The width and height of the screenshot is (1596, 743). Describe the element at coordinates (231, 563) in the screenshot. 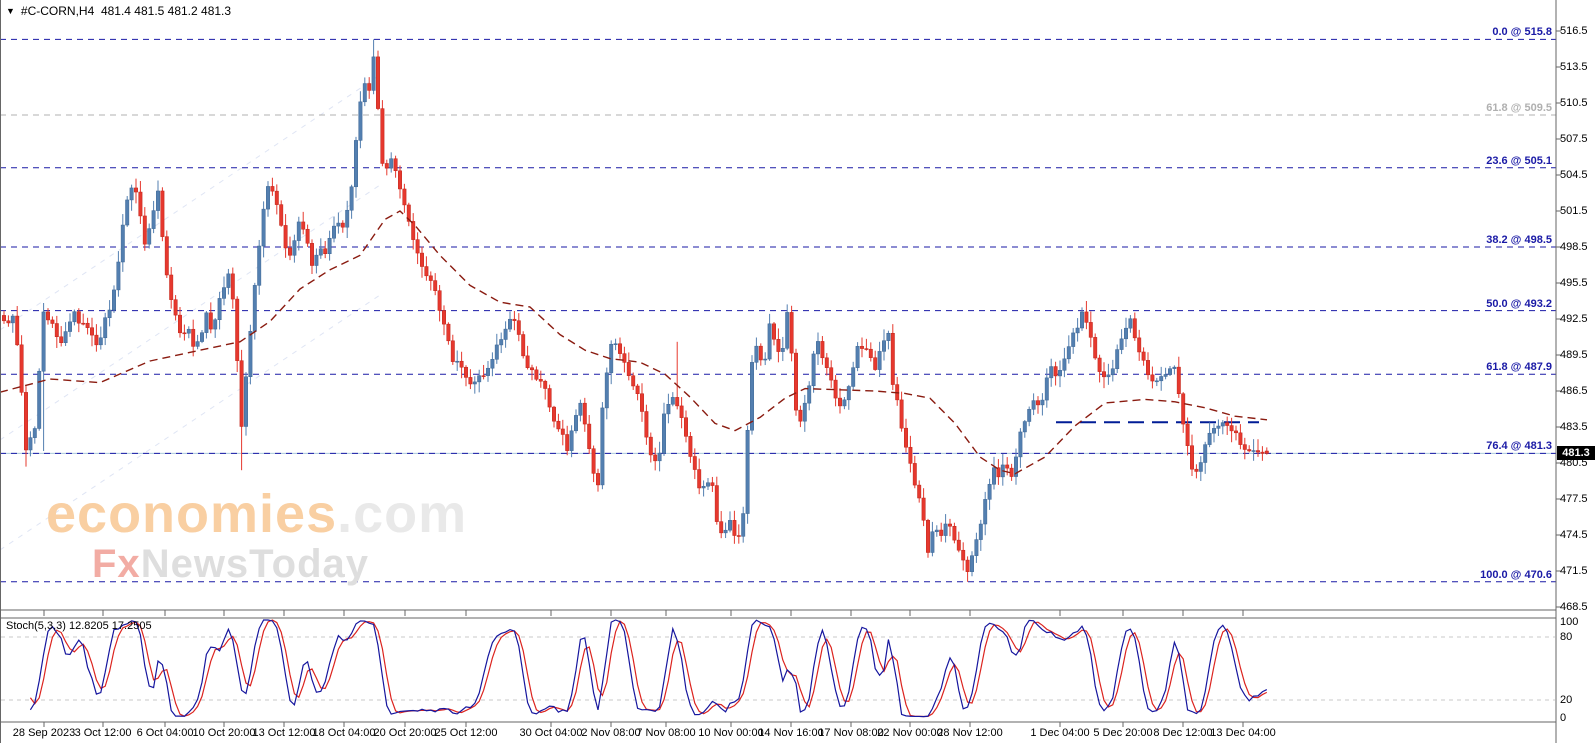

I see `watermark-tagline: FxNewsToday` at that location.